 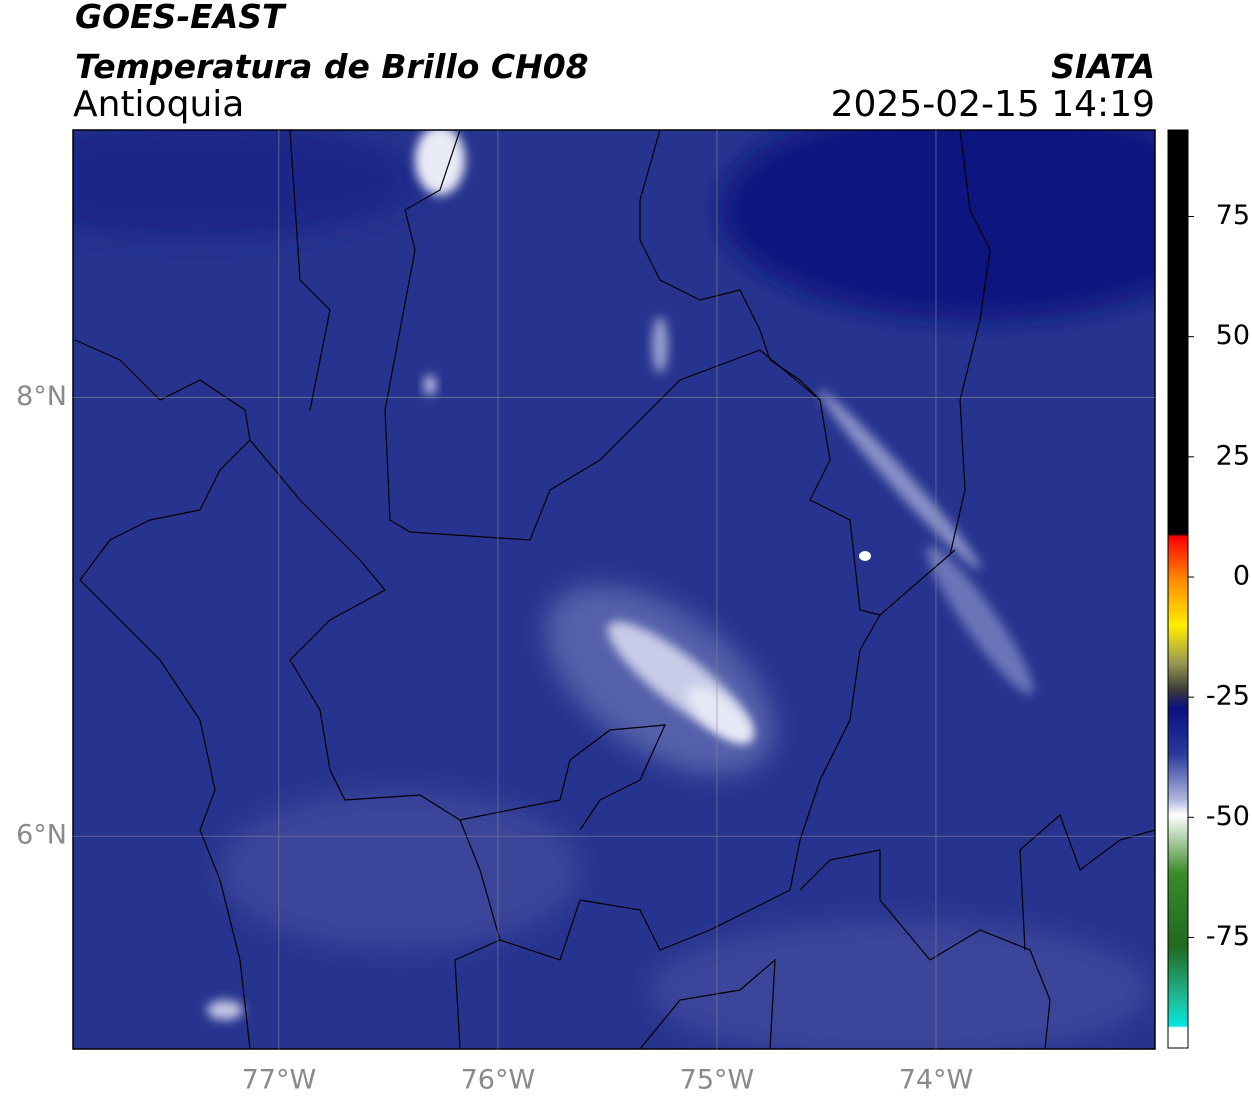 I want to click on satellite-title: GOES-EAST, so click(x=181, y=18).